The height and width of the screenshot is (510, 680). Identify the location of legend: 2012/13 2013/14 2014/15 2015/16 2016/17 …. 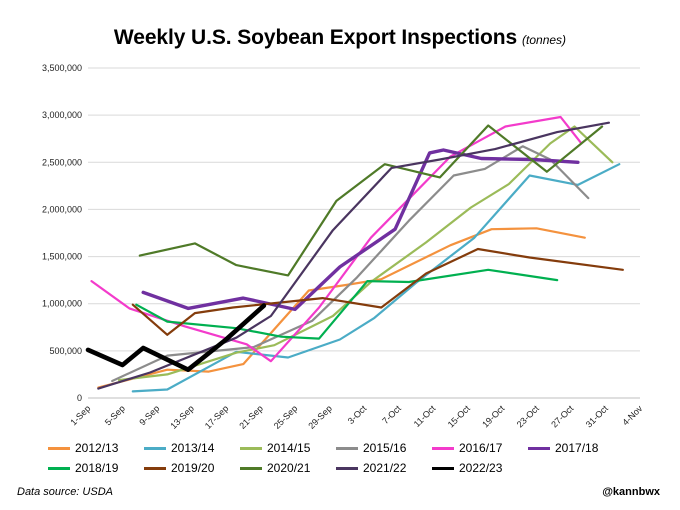
(348, 458).